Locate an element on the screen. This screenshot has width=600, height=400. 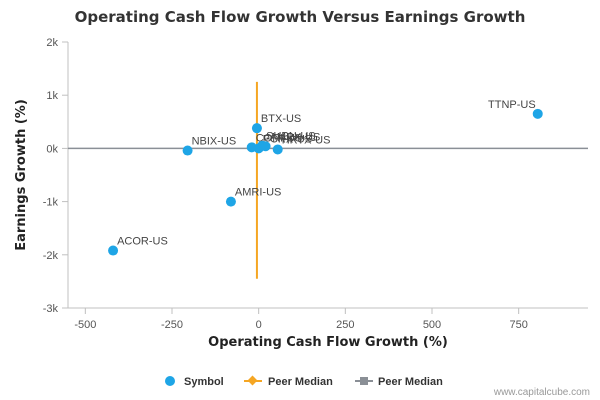
point-label: NBIX-US is located at coordinates (214, 142).